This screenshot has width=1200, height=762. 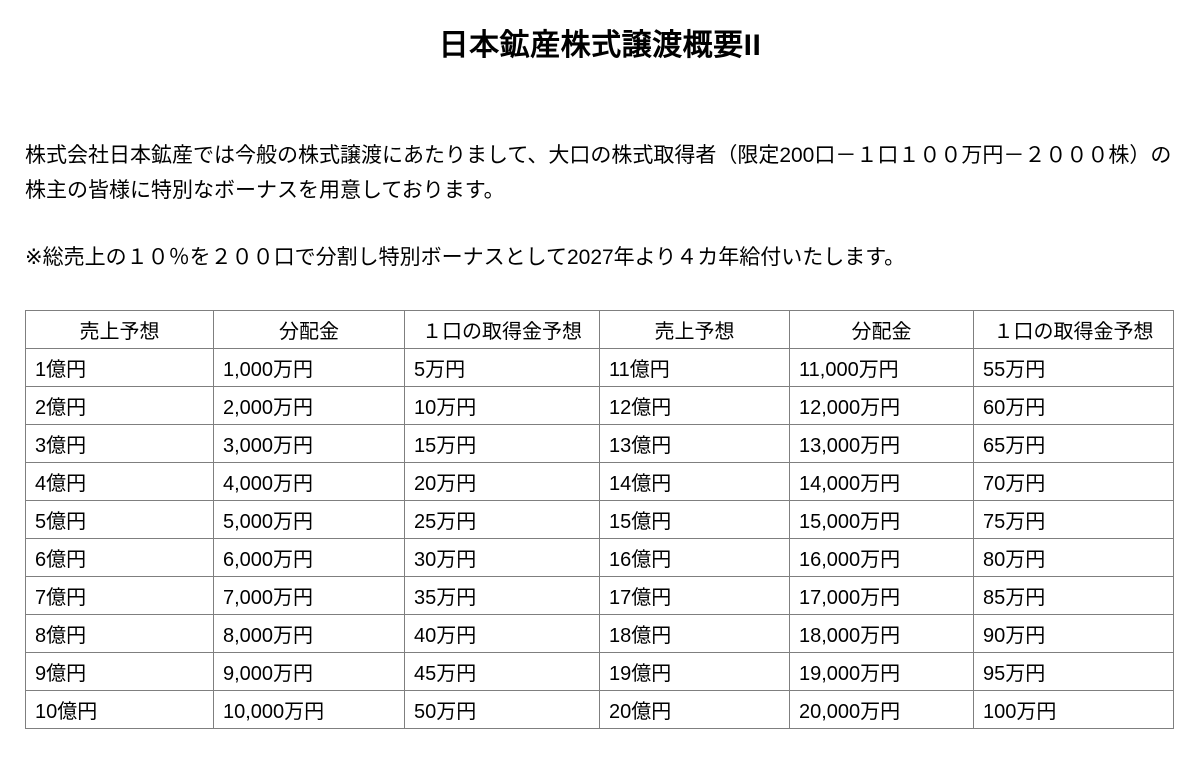 What do you see at coordinates (881, 557) in the screenshot?
I see `table-cell: 16,000万円` at bounding box center [881, 557].